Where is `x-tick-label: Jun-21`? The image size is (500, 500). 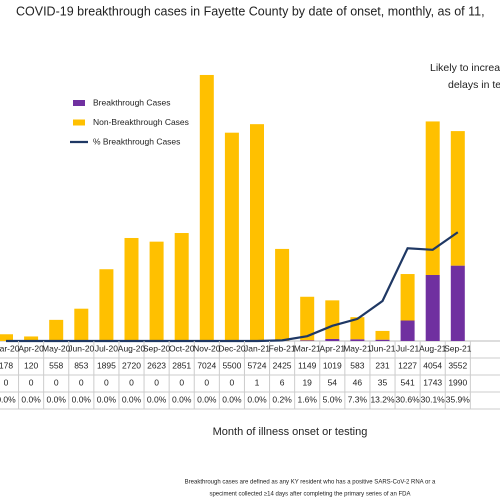 x-tick-label: Jun-21 is located at coordinates (383, 348).